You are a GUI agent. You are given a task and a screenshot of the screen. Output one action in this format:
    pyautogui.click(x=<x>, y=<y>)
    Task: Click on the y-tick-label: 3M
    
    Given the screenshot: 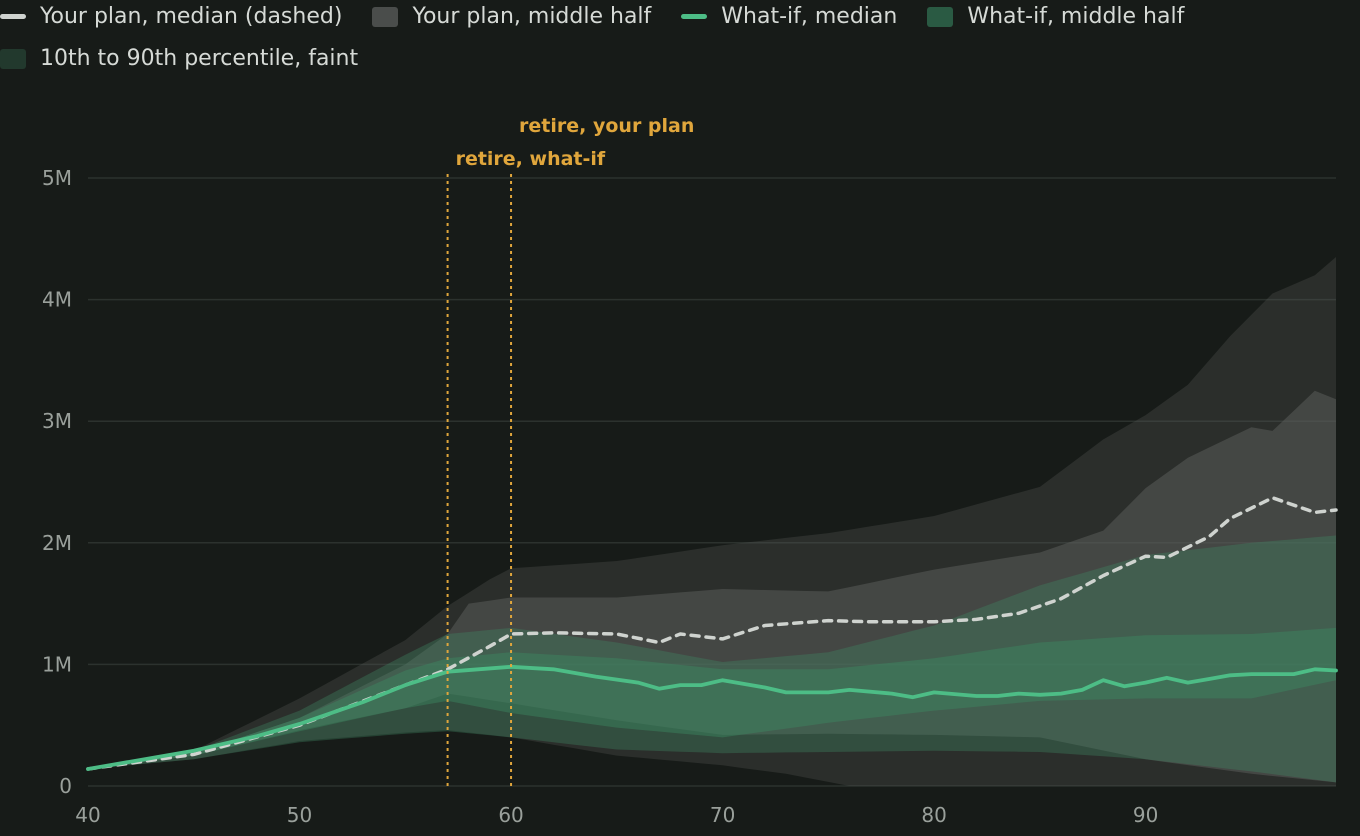 What is the action you would take?
    pyautogui.click(x=57, y=421)
    